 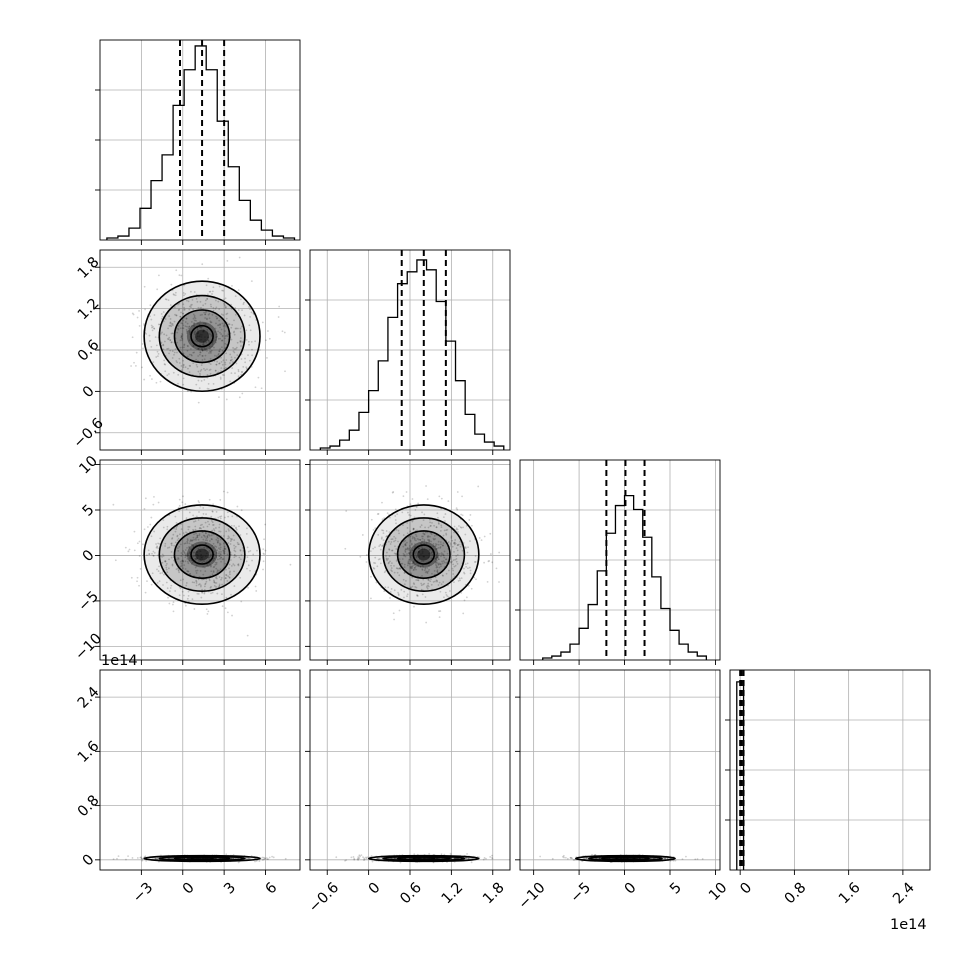 I want to click on density-fill, so click(x=202, y=554).